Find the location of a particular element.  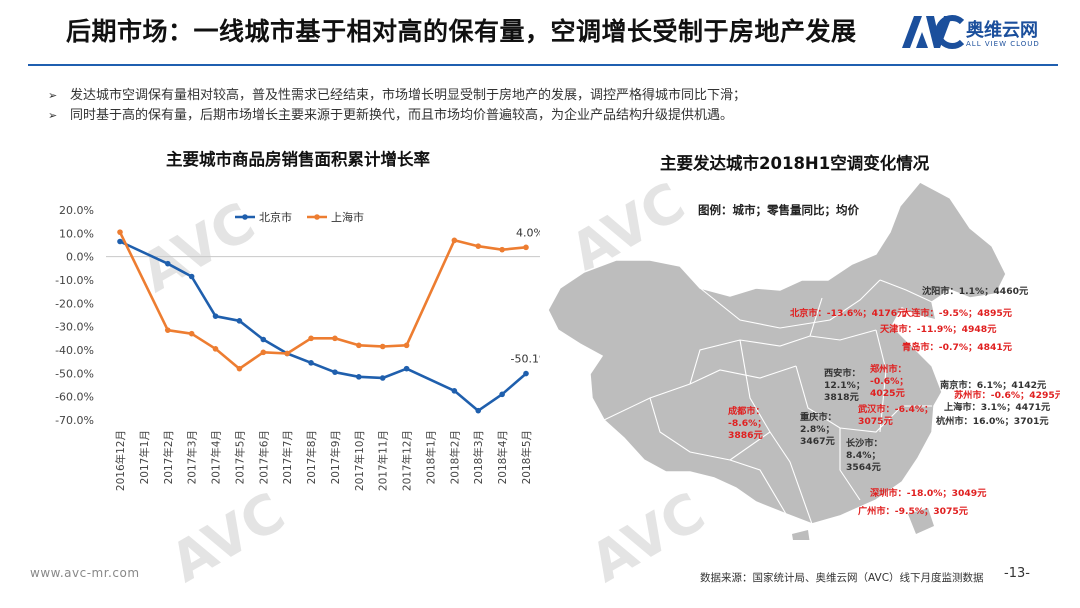

end-data-label: -50.1% is located at coordinates (525, 359).